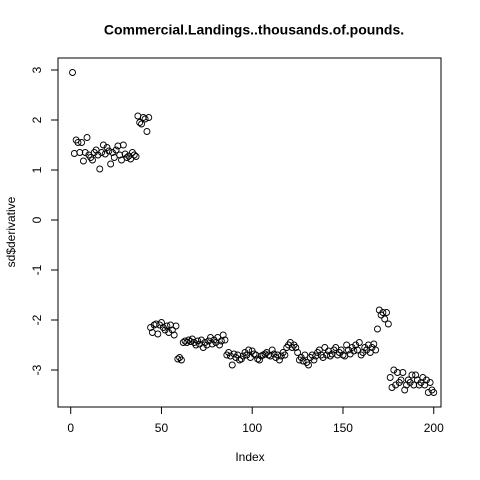  I want to click on y-tick-label: 3, so click(37, 69).